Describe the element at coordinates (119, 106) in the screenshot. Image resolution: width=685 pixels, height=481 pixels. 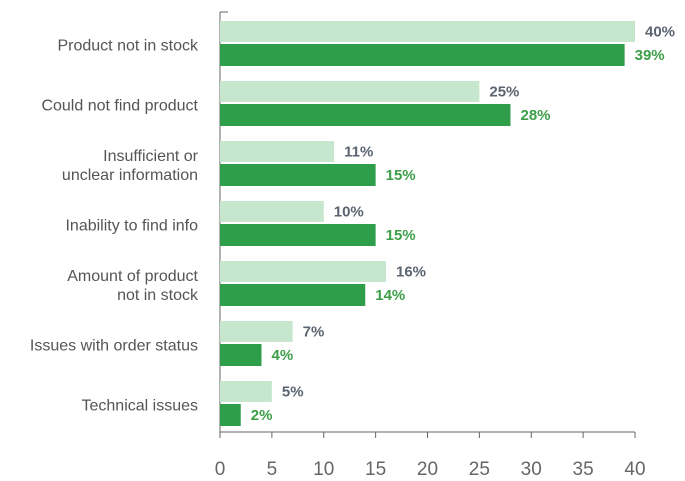
I see `category-label: Could not find product` at that location.